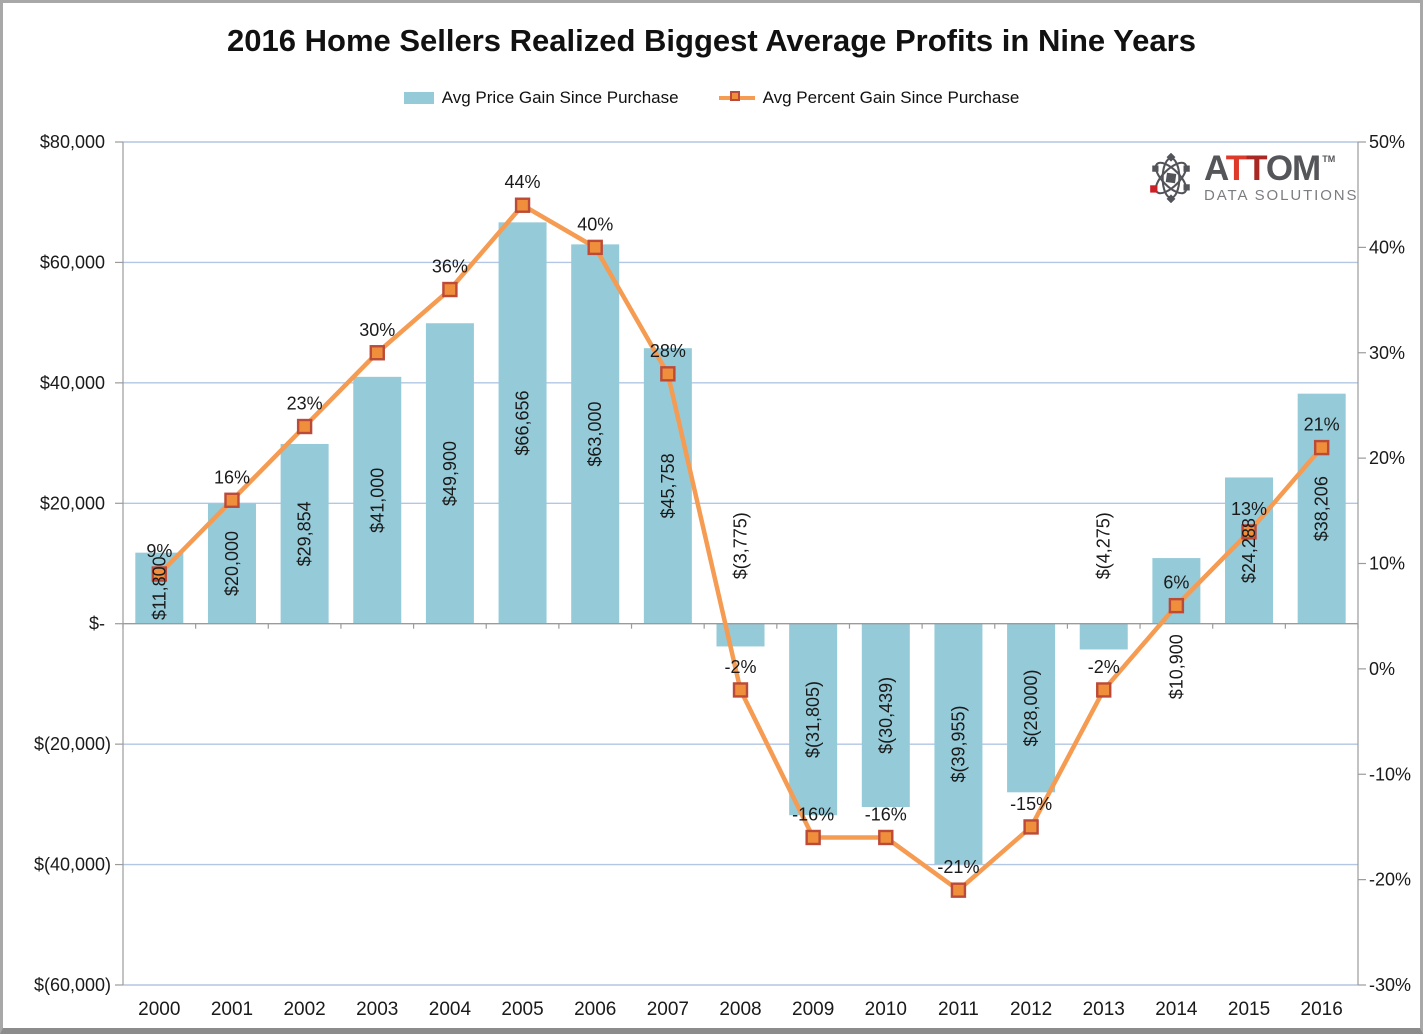 This screenshot has height=1034, width=1423. Describe the element at coordinates (1031, 707) in the screenshot. I see `svg-text: $(28,000)` at that location.